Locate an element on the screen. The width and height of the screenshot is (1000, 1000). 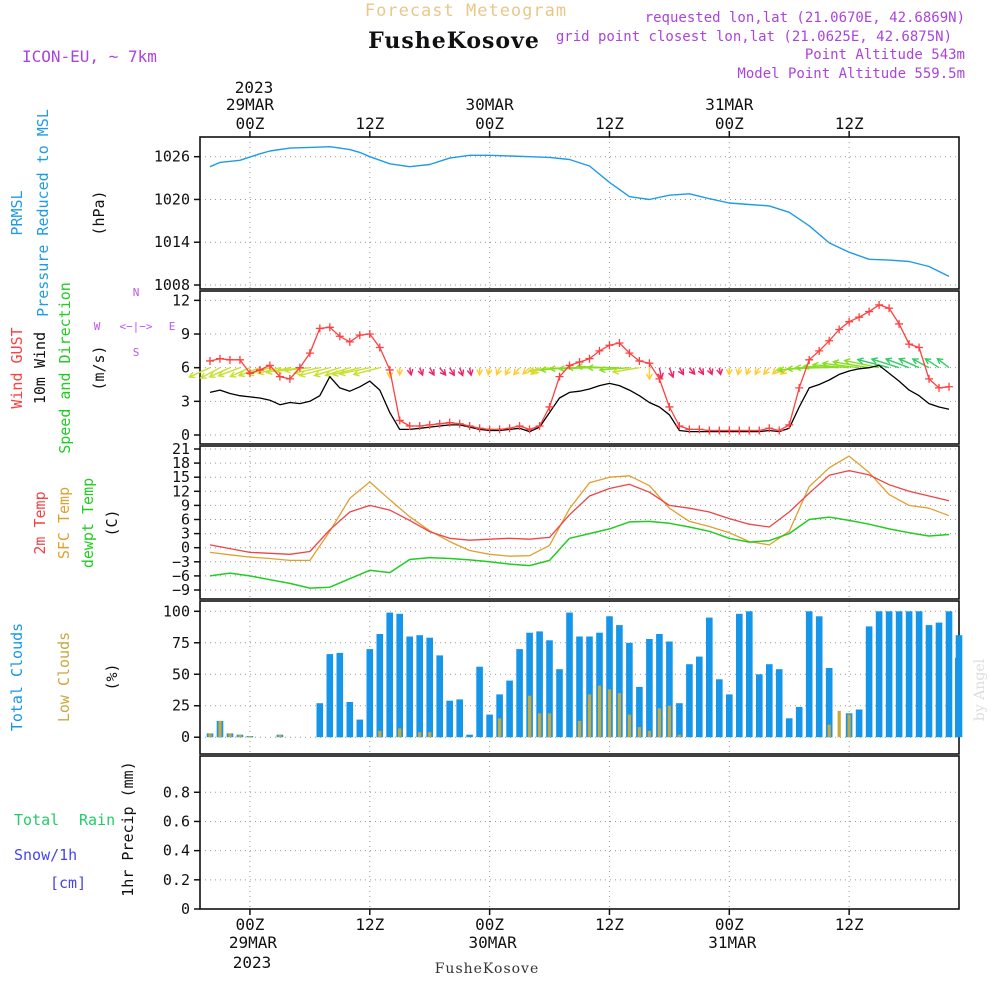
clouds-panel: 0 25 50 75 100 is located at coordinates (563, 677).